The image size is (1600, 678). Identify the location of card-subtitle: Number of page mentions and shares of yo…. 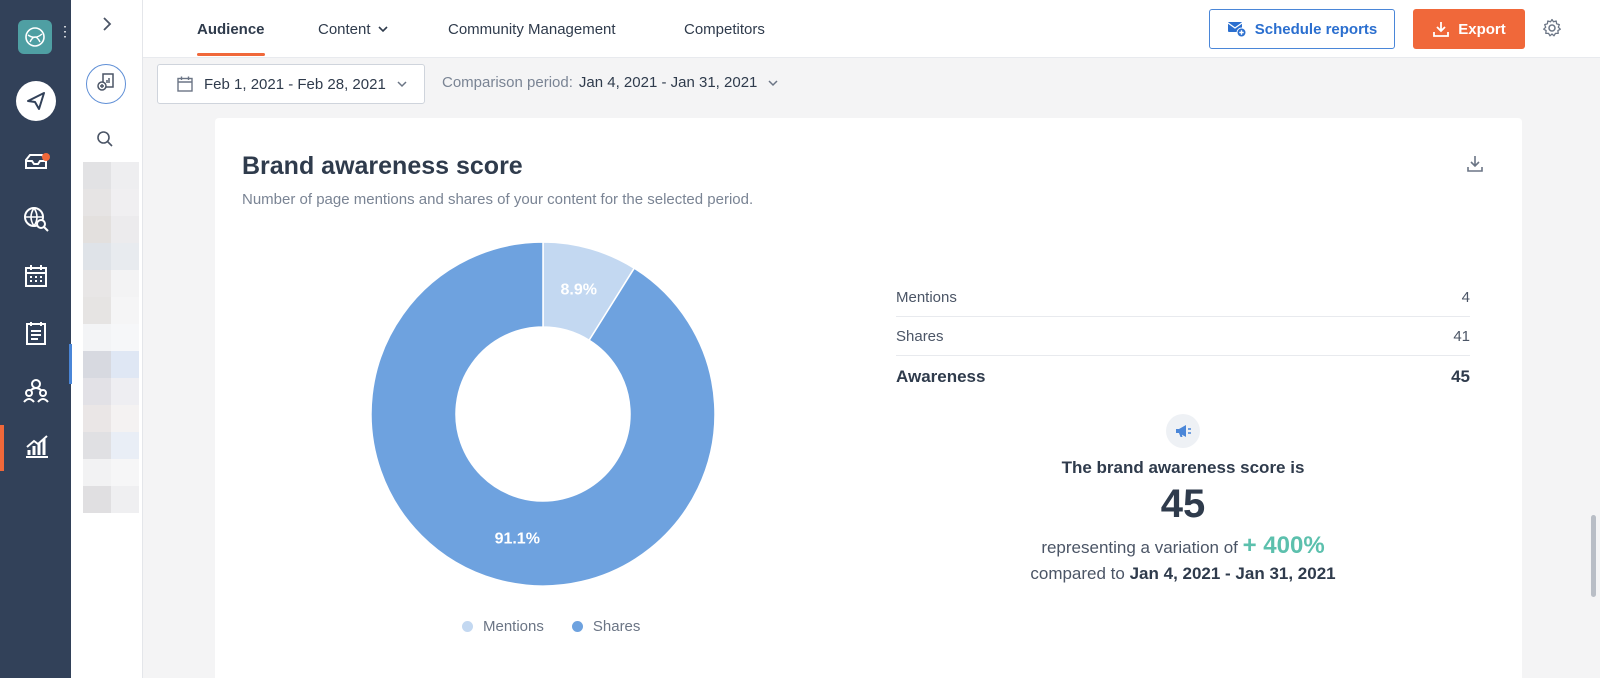
(498, 199).